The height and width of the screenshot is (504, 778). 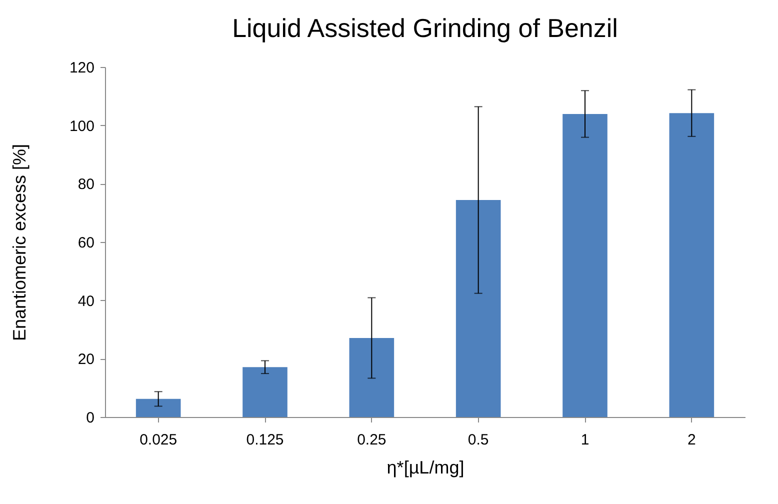 What do you see at coordinates (90, 418) in the screenshot?
I see `y-tick-label: 0` at bounding box center [90, 418].